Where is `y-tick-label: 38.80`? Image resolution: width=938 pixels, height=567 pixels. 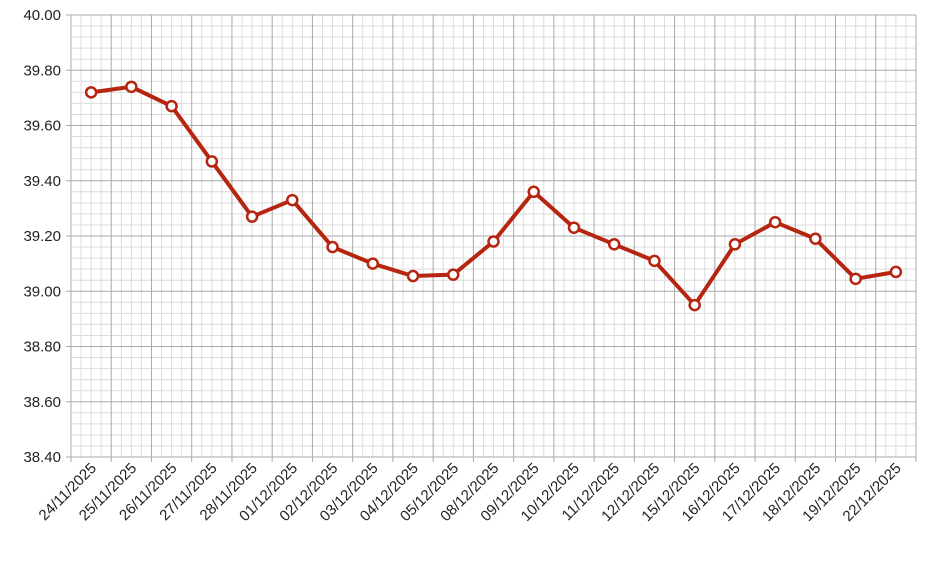 y-tick-label: 38.80 is located at coordinates (42, 347).